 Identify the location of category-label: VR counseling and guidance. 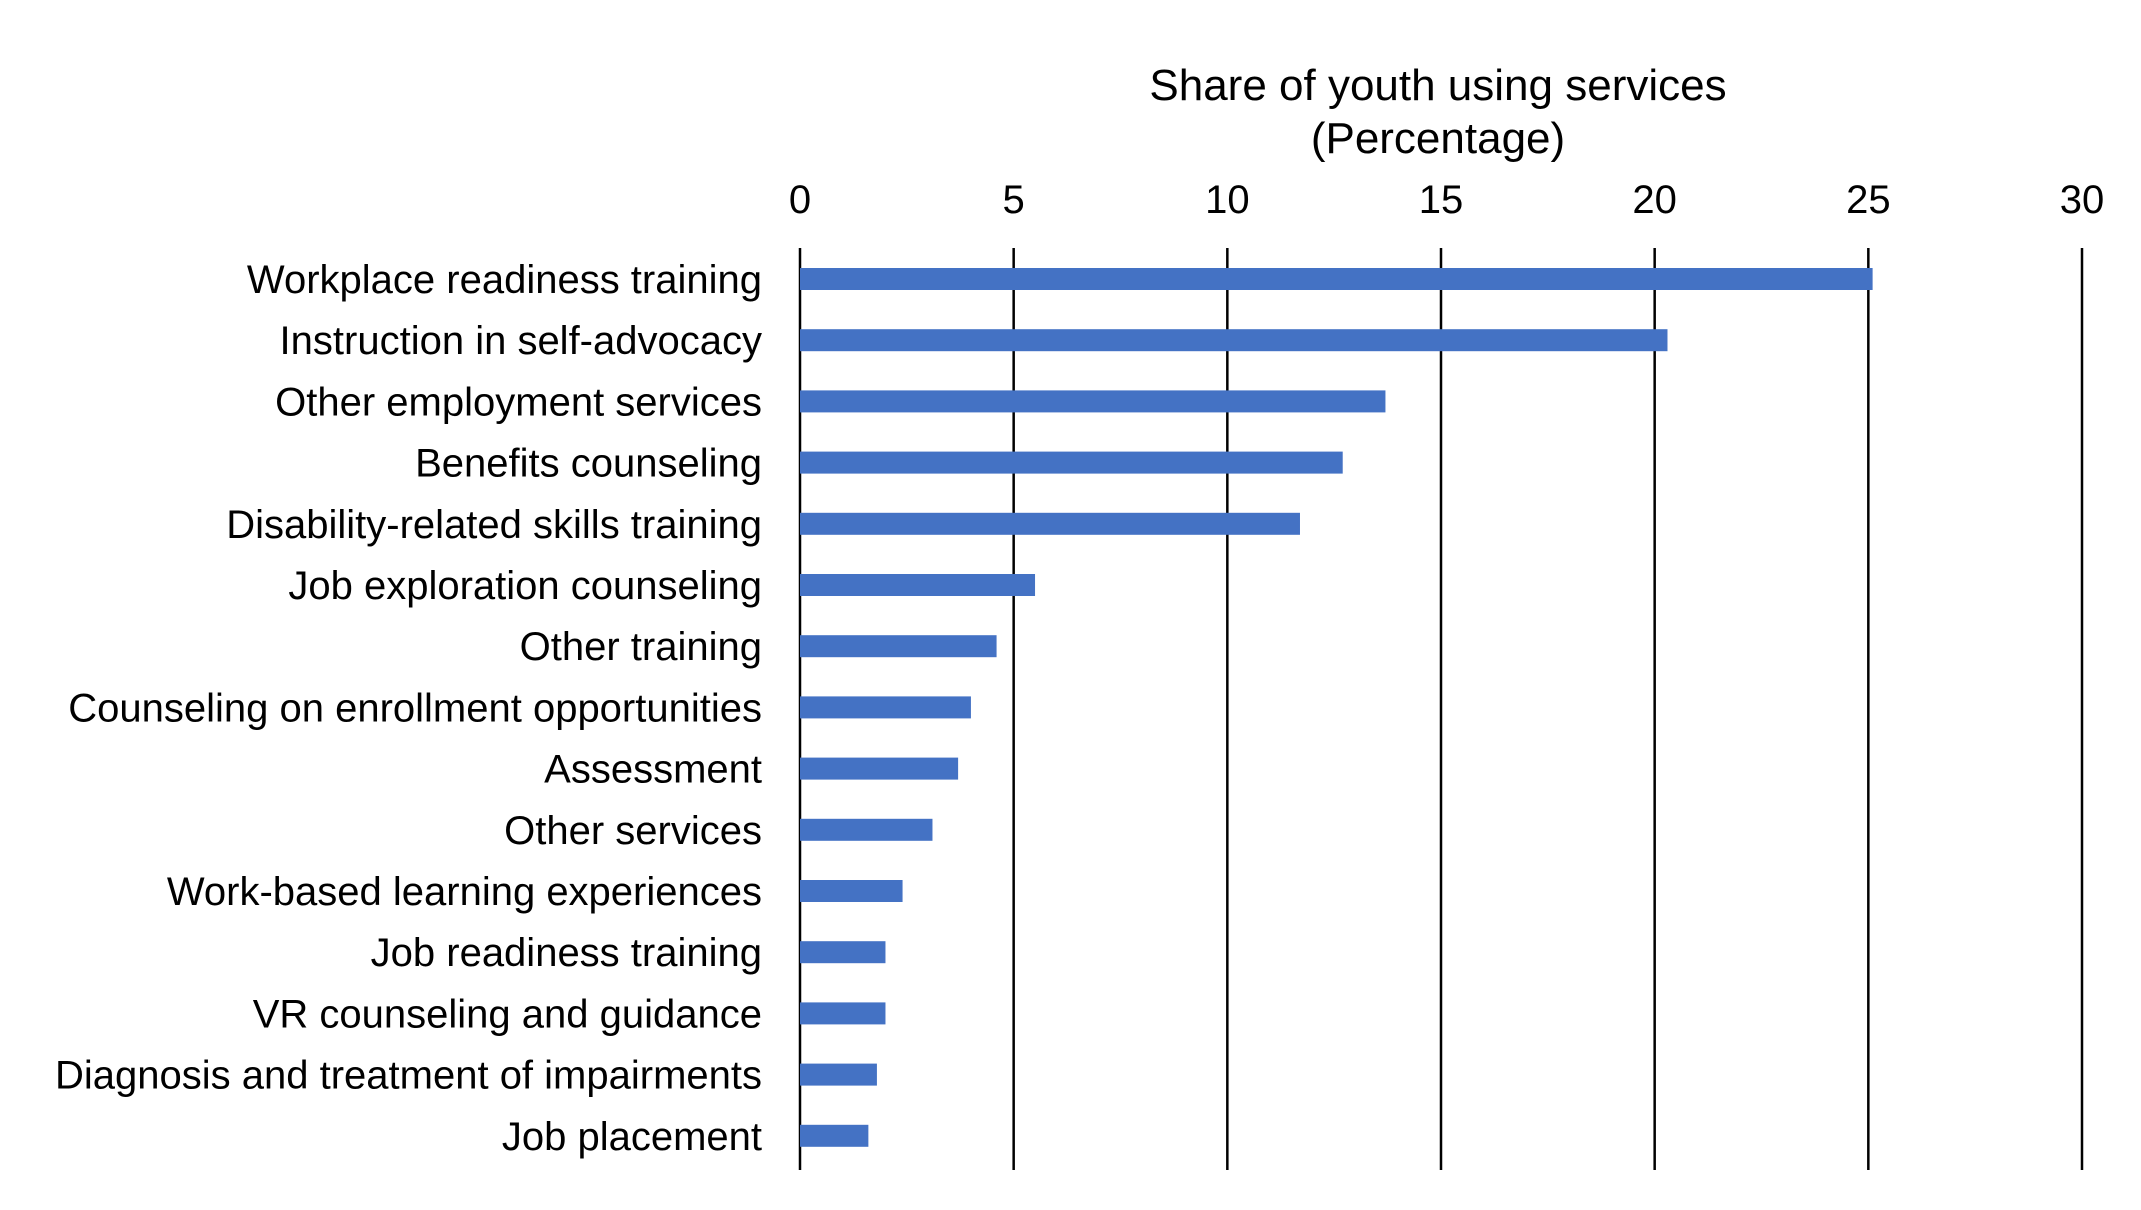
(507, 1014).